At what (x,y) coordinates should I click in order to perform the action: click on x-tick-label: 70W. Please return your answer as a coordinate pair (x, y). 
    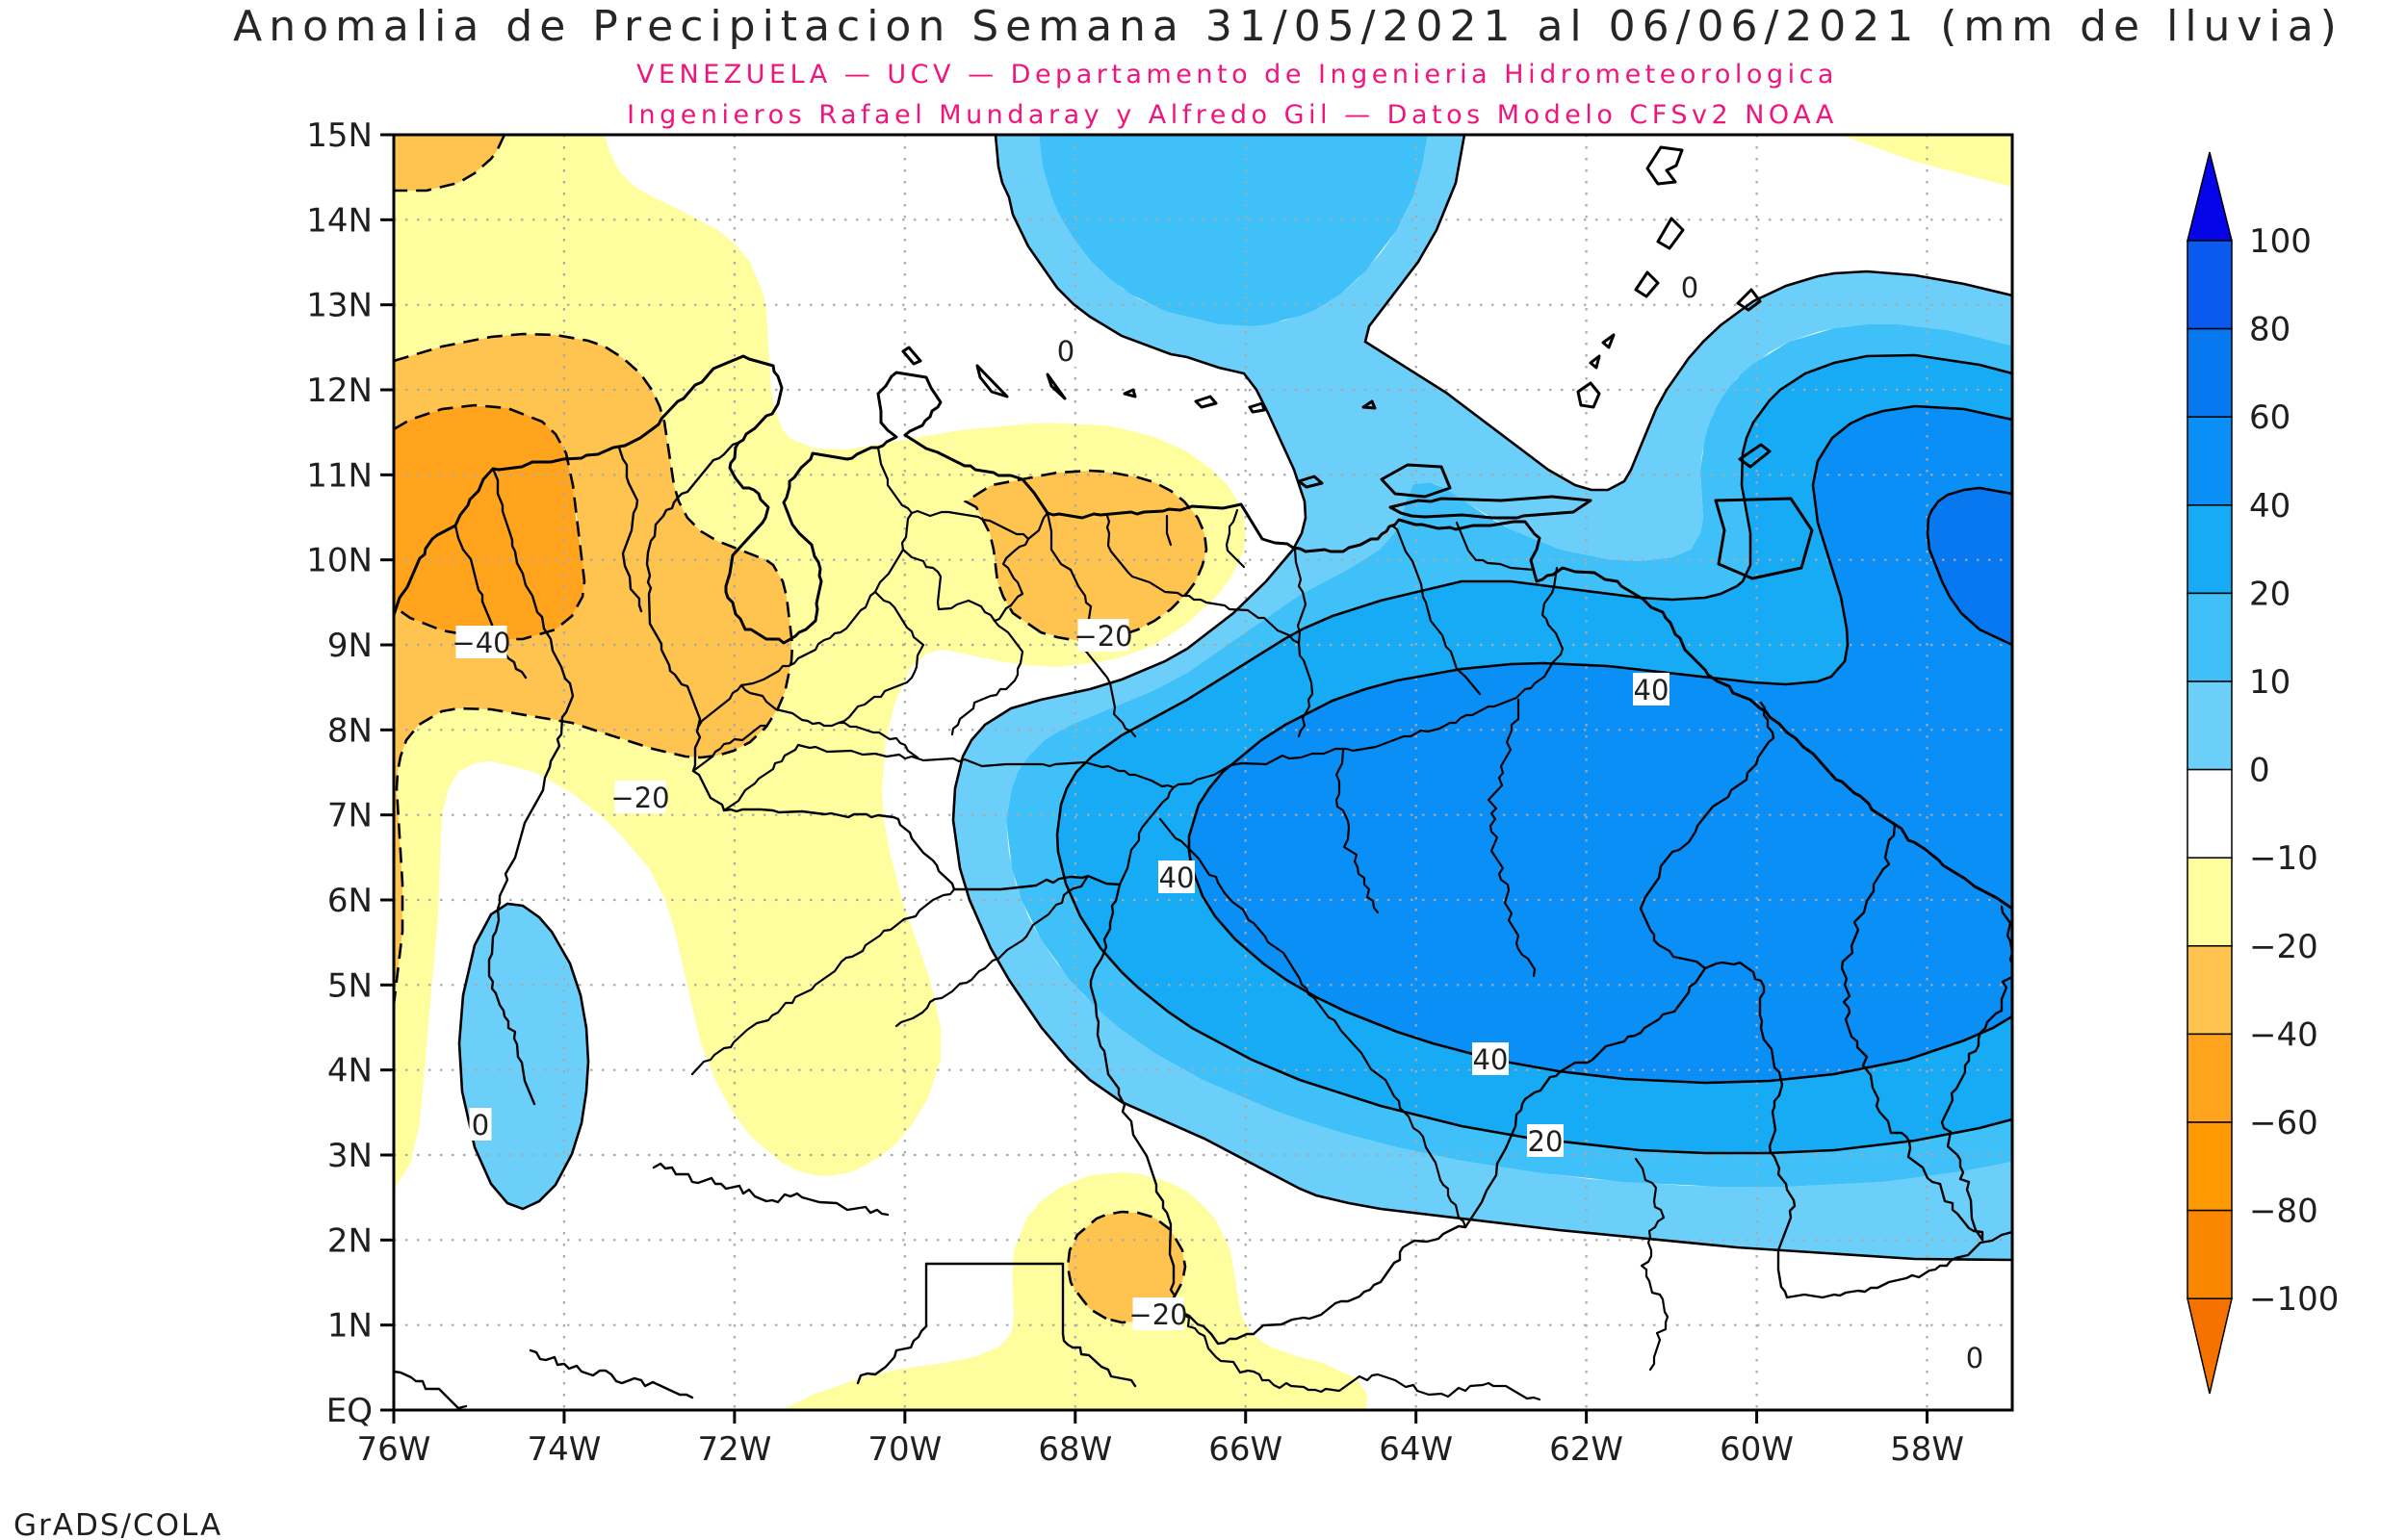
    Looking at the image, I should click on (904, 1449).